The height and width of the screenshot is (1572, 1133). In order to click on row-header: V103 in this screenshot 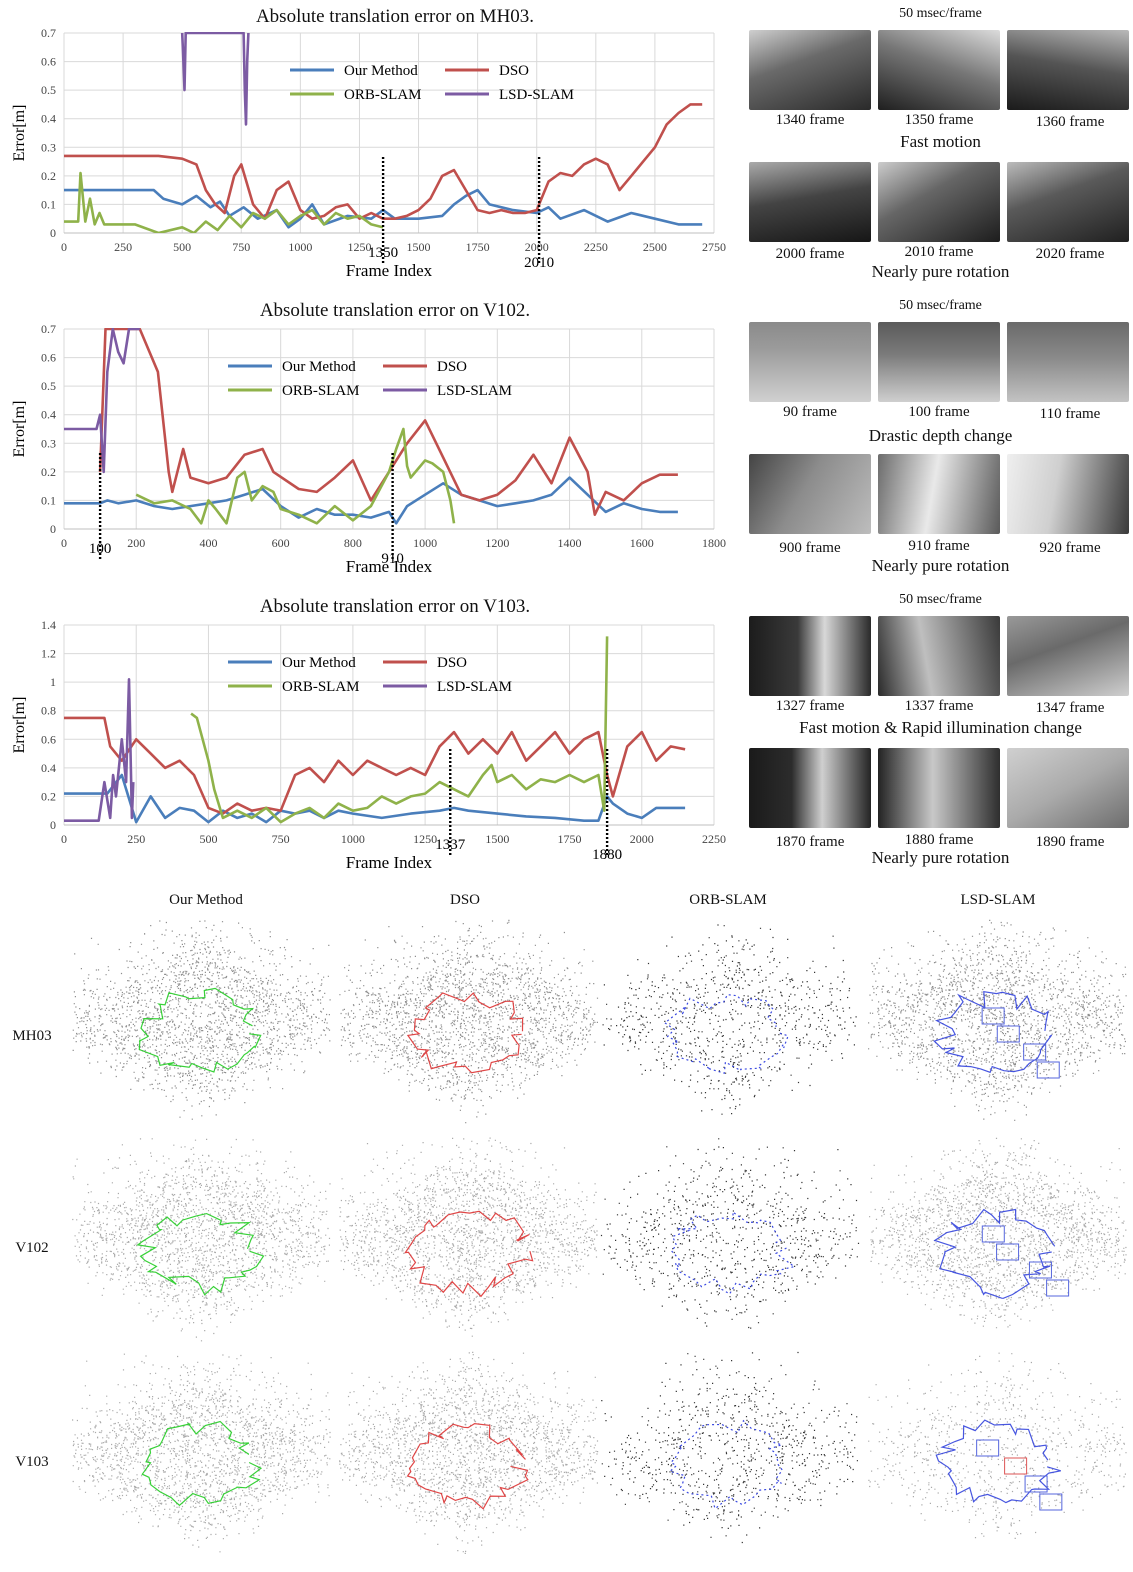, I will do `click(32, 1462)`.